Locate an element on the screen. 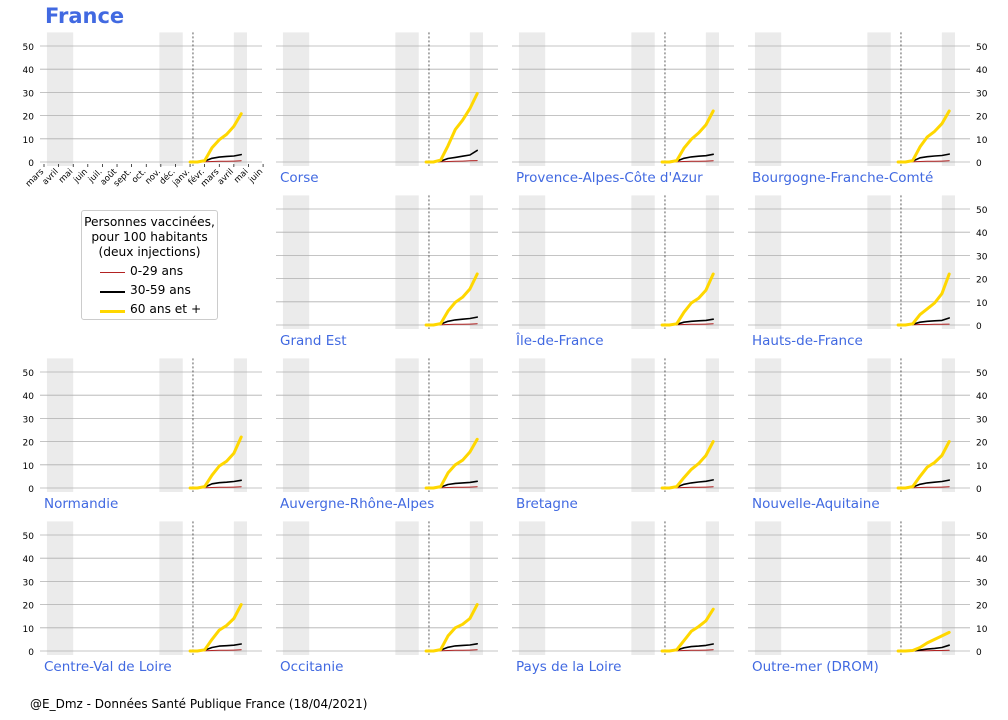 This screenshot has width=1008, height=720. region-label: Centre-Val de Loire is located at coordinates (108, 667).